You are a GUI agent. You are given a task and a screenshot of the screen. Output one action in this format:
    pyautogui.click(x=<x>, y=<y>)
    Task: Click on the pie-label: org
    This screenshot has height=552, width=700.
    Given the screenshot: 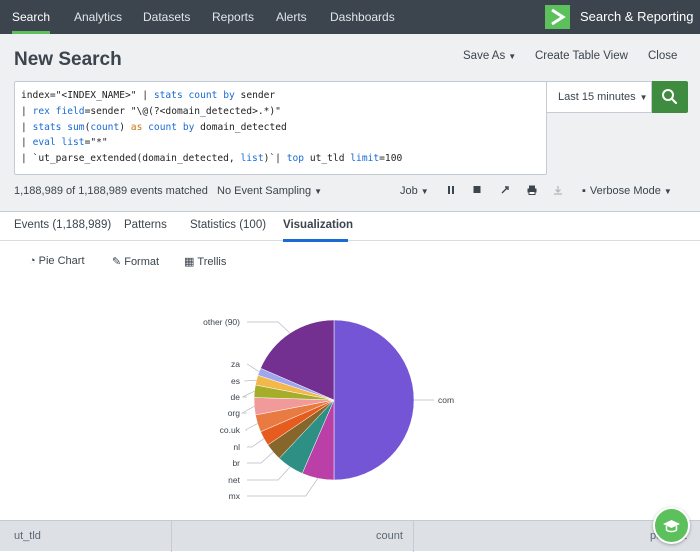 What is the action you would take?
    pyautogui.click(x=234, y=413)
    